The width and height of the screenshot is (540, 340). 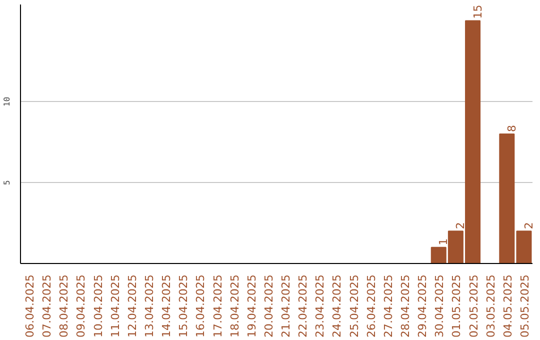 What do you see at coordinates (371, 306) in the screenshot?
I see `x-tick-label: 26.04.2025` at bounding box center [371, 306].